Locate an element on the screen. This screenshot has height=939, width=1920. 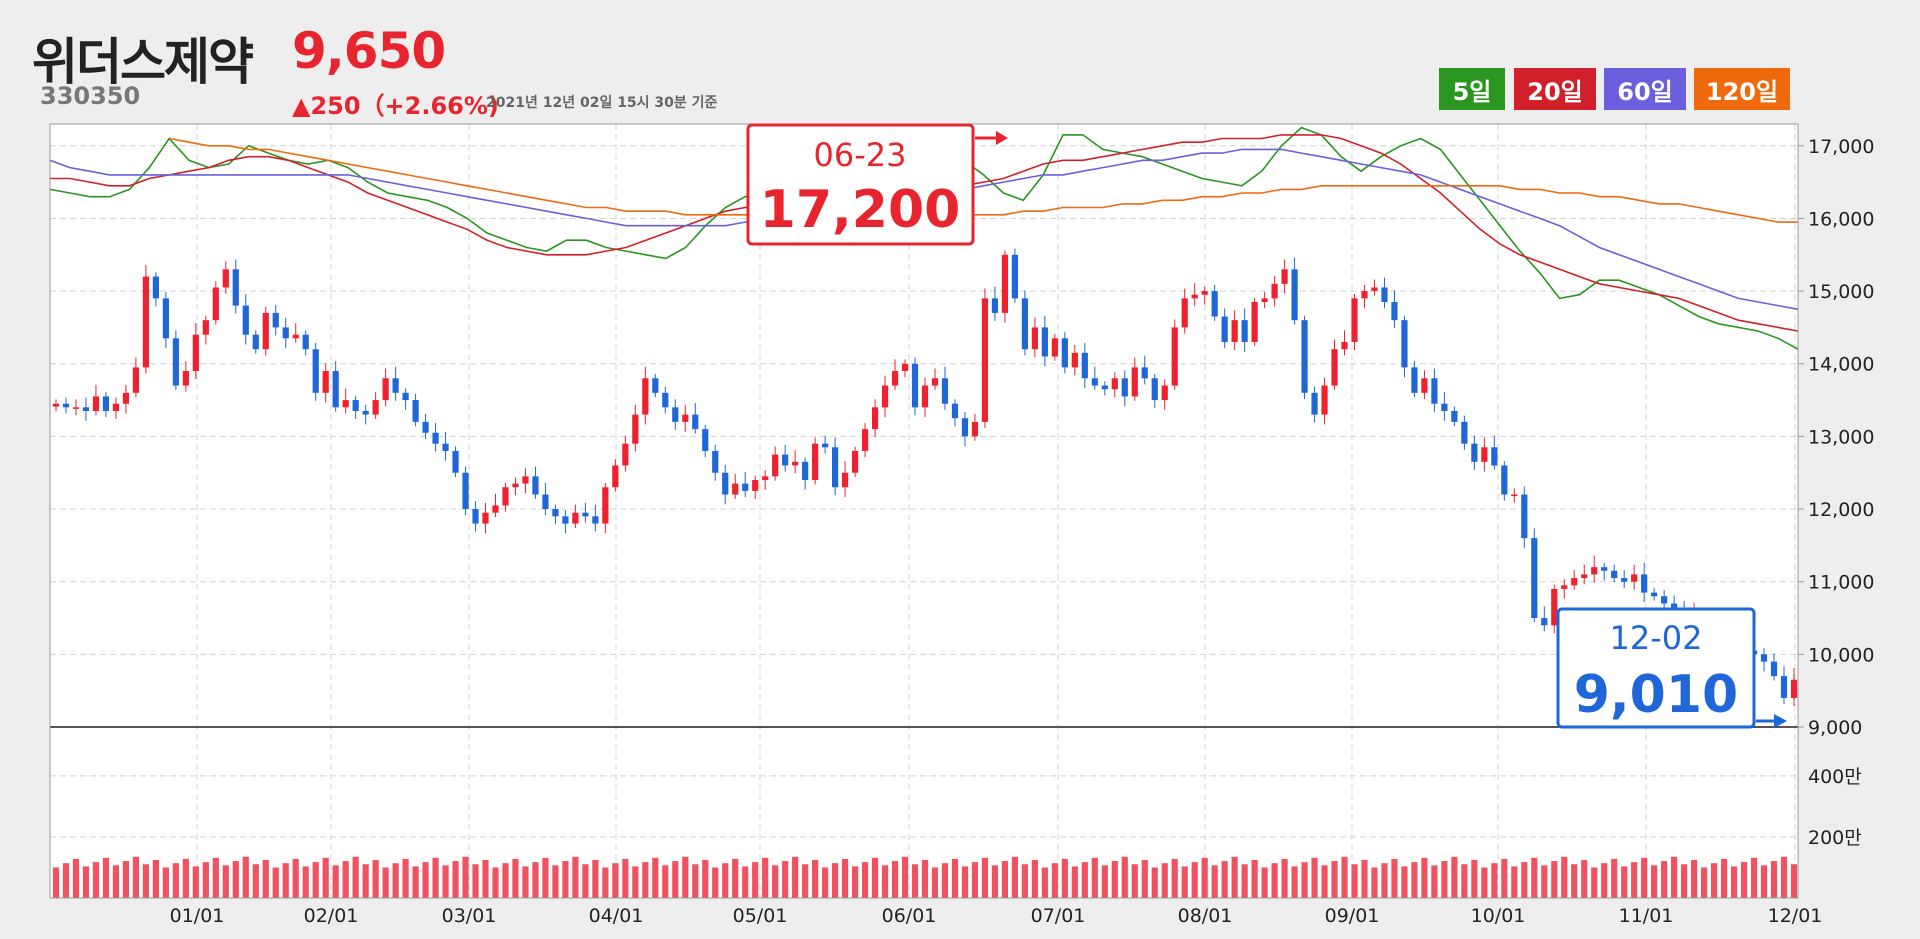
date-tick-label: 02/01 is located at coordinates (331, 916).